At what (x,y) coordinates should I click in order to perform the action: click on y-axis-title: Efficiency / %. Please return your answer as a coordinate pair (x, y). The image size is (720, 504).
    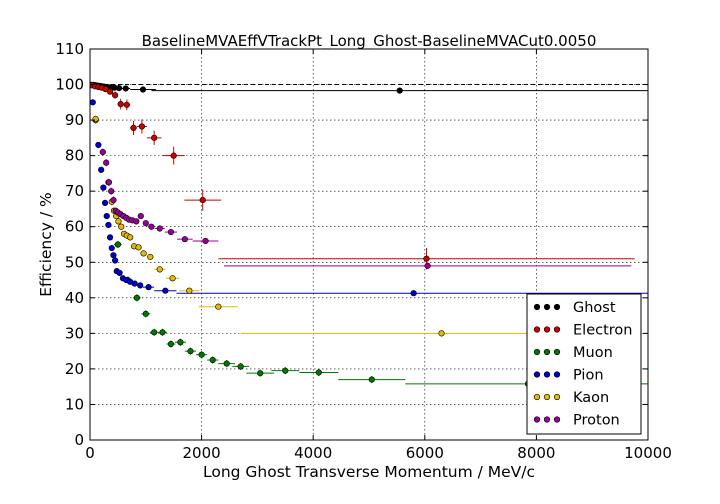
    Looking at the image, I should click on (46, 244).